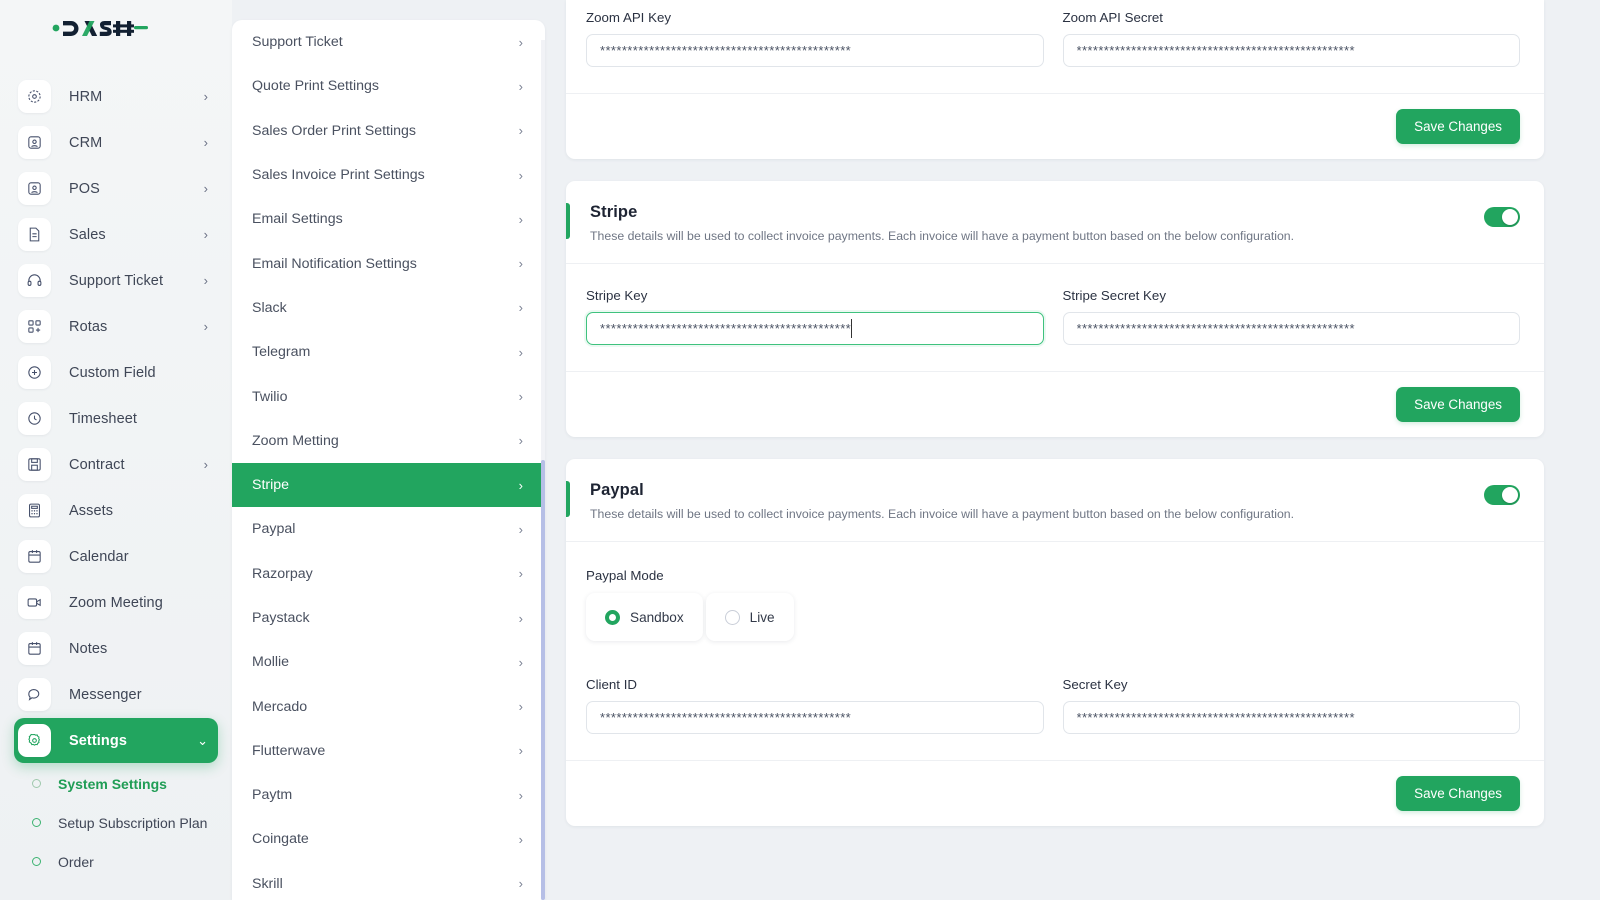 The image size is (1600, 900). Describe the element at coordinates (388, 881) in the screenshot. I see `settings-nav-item-skrill: Skrill ›` at that location.